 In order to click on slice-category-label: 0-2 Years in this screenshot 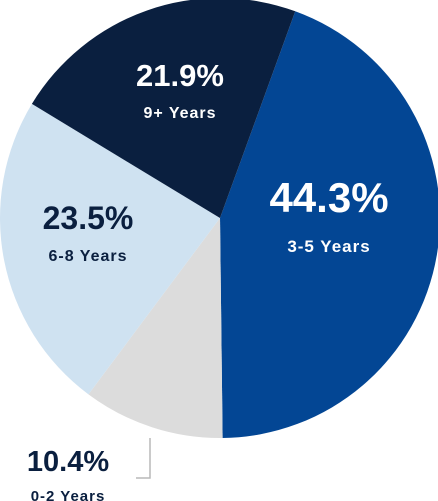, I will do `click(68, 494)`.